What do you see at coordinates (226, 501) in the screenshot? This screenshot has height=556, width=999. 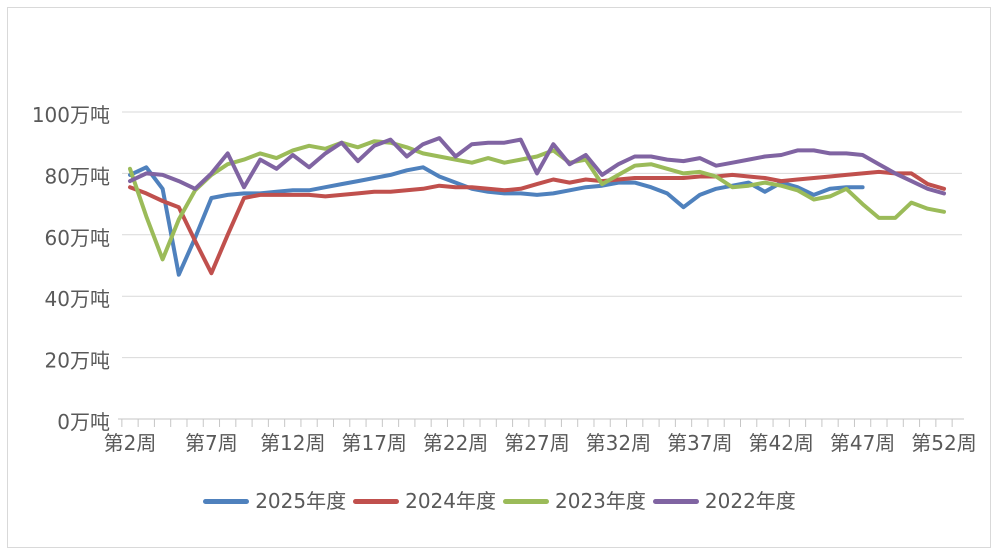 I see `legend-swatch-2025` at bounding box center [226, 501].